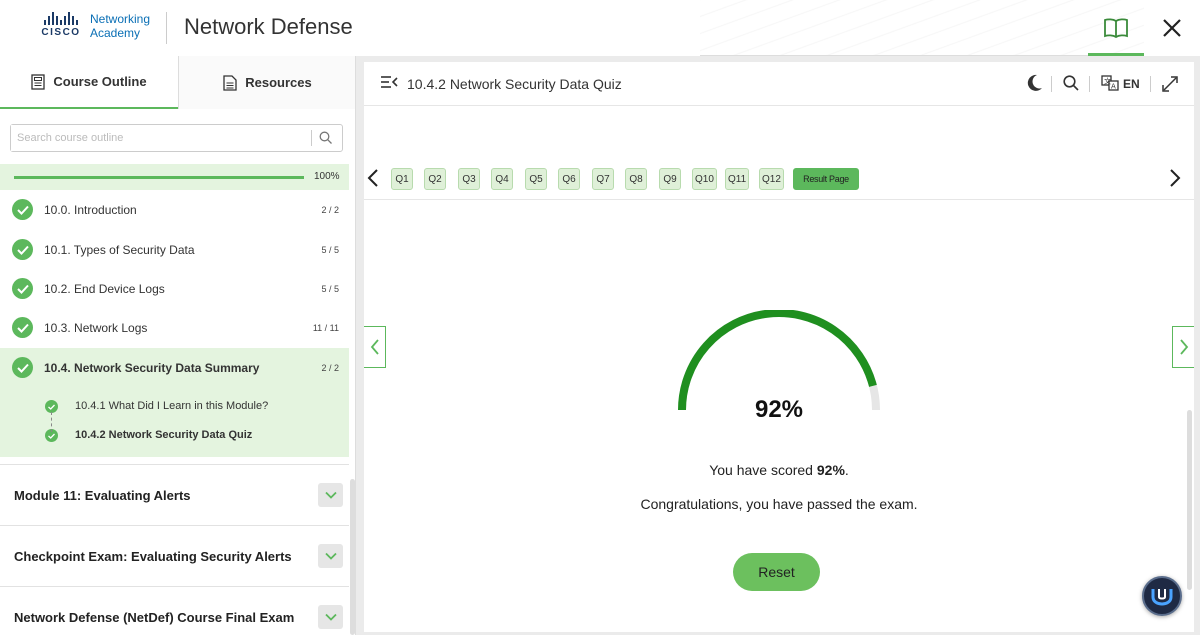  I want to click on gauge-fill, so click(777, 360).